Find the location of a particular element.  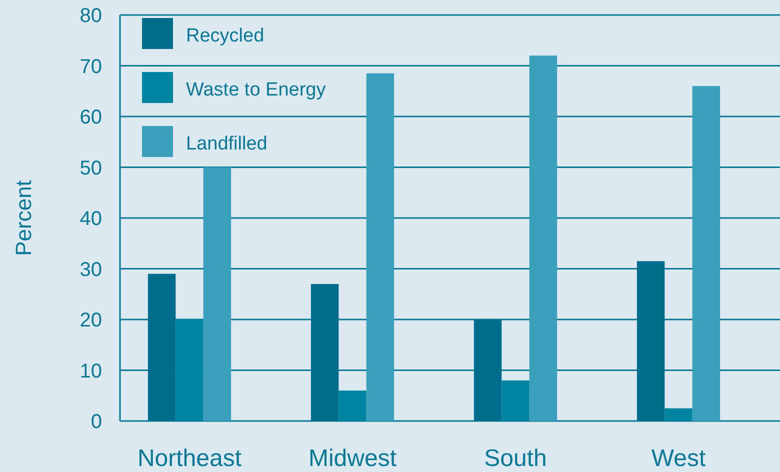

y-axis-title: Percent is located at coordinates (23, 218).